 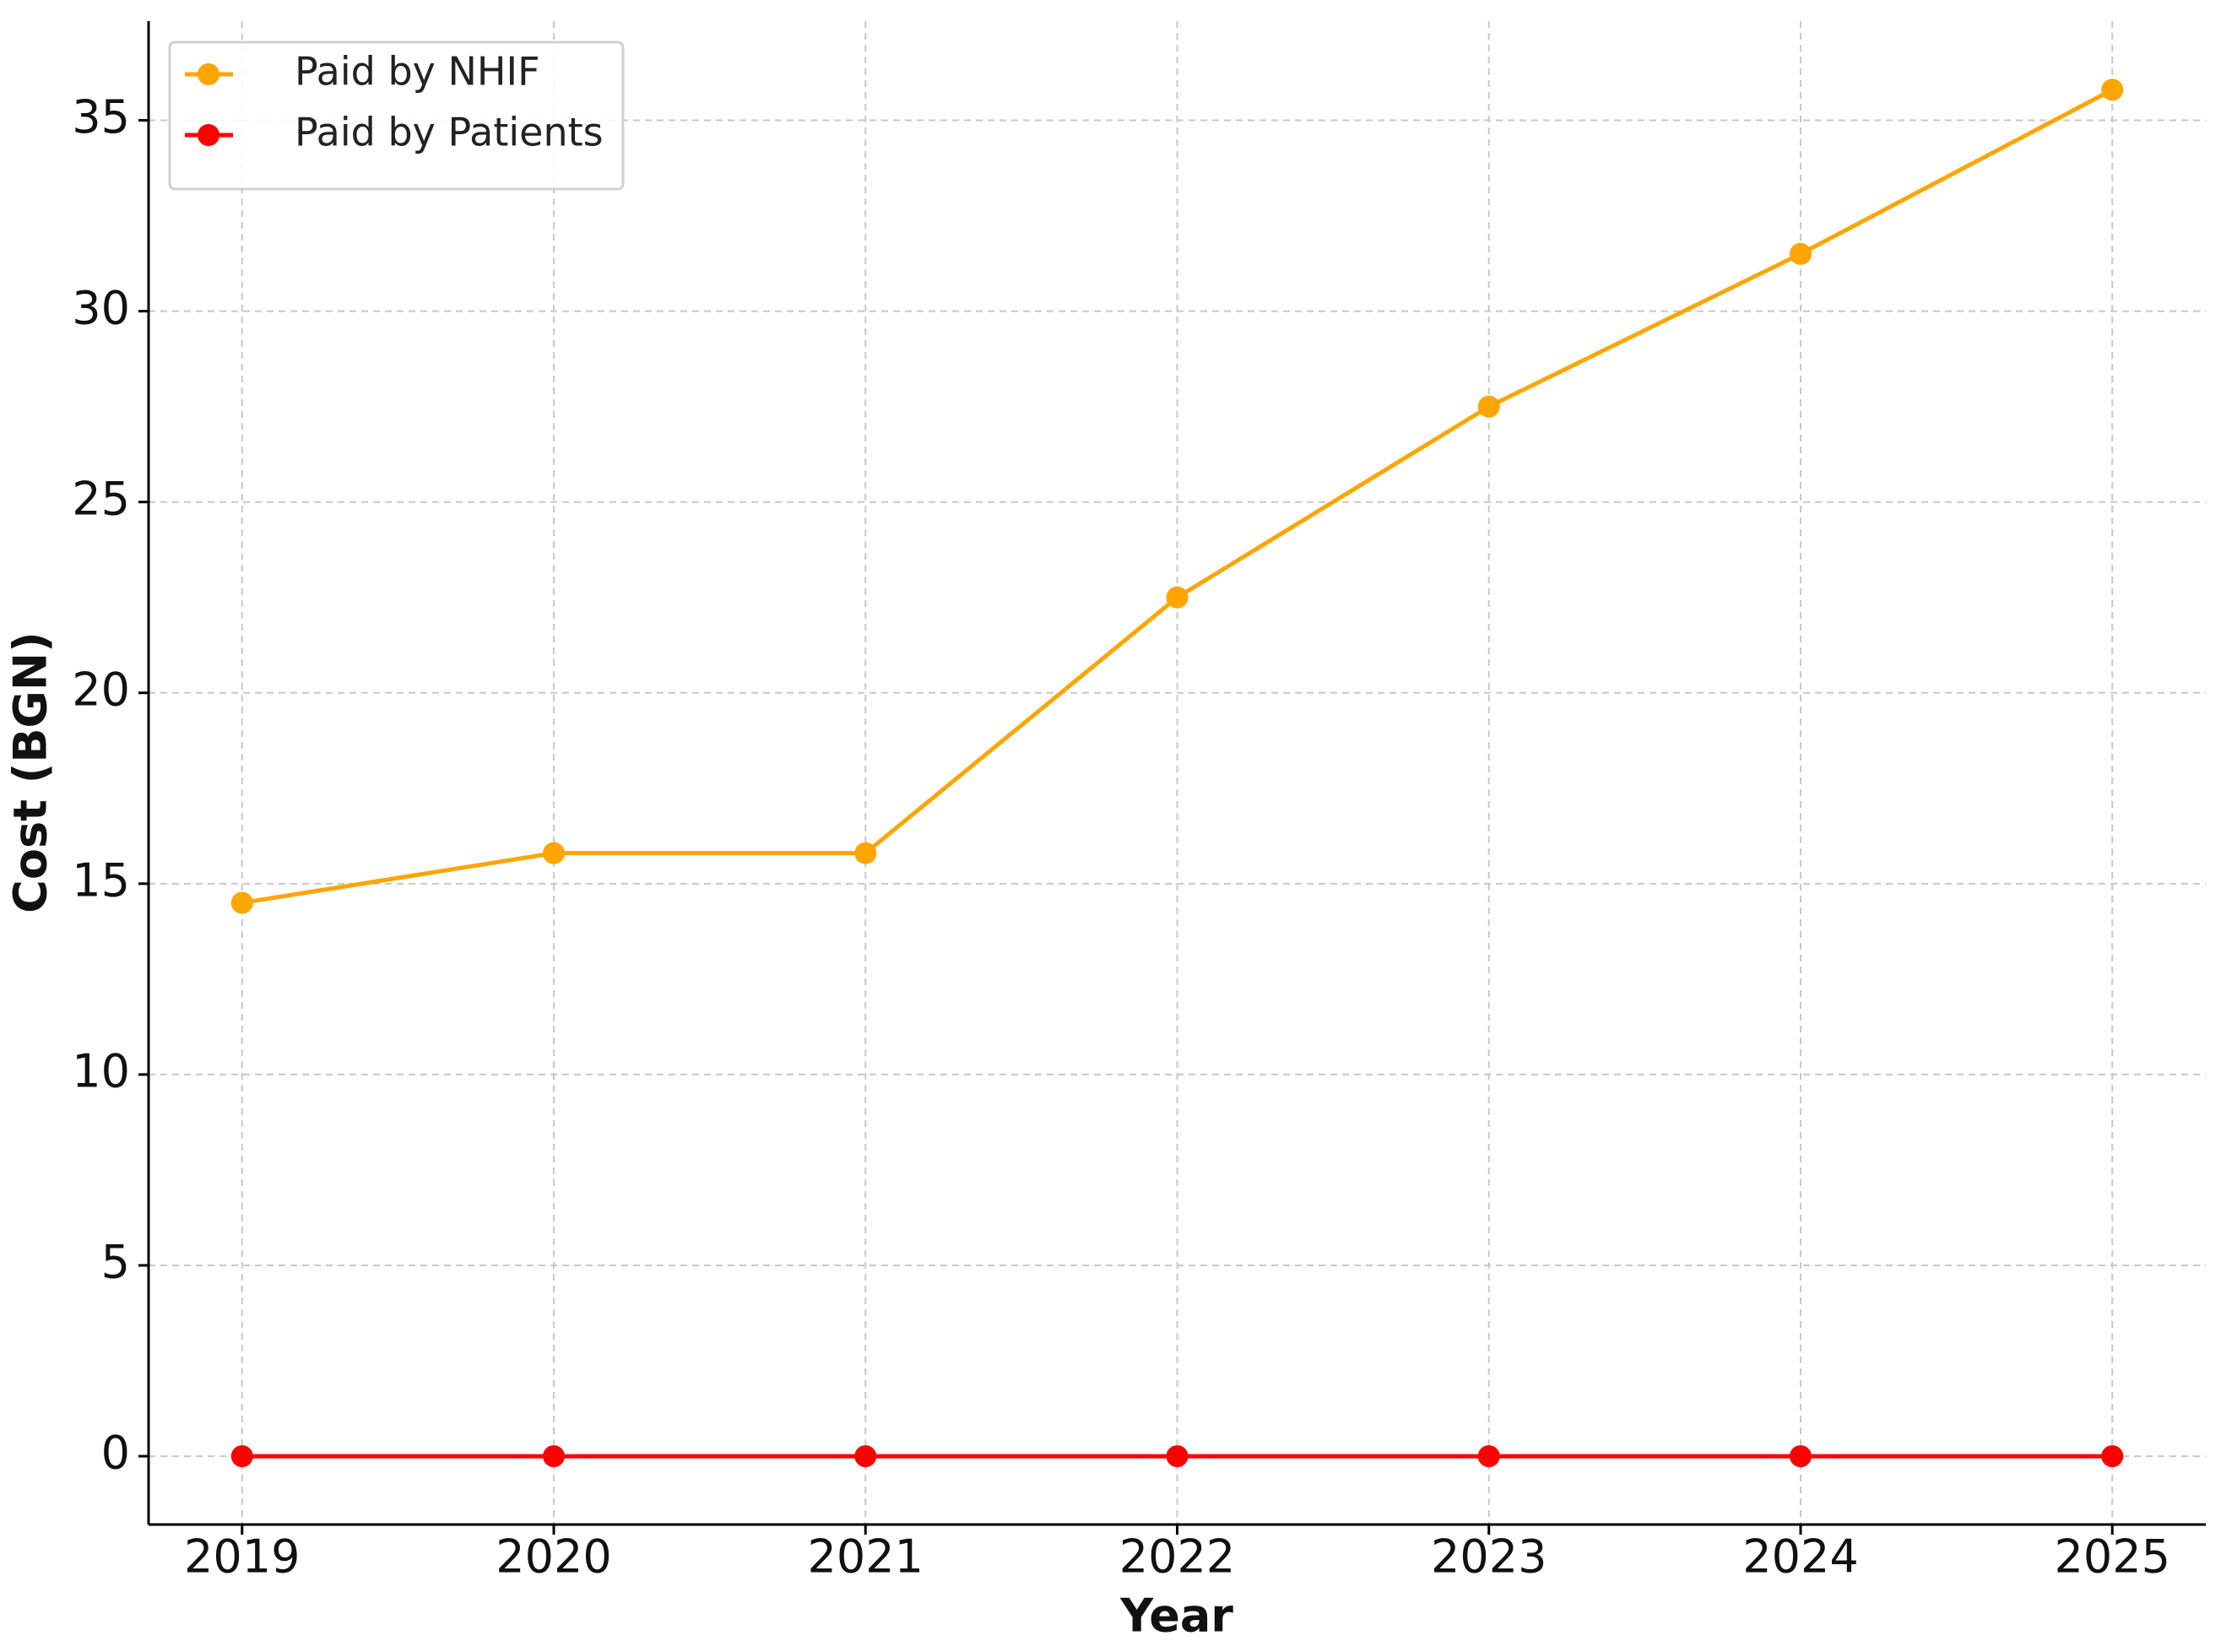 I want to click on x-axis-label: Year, so click(x=1176, y=1616).